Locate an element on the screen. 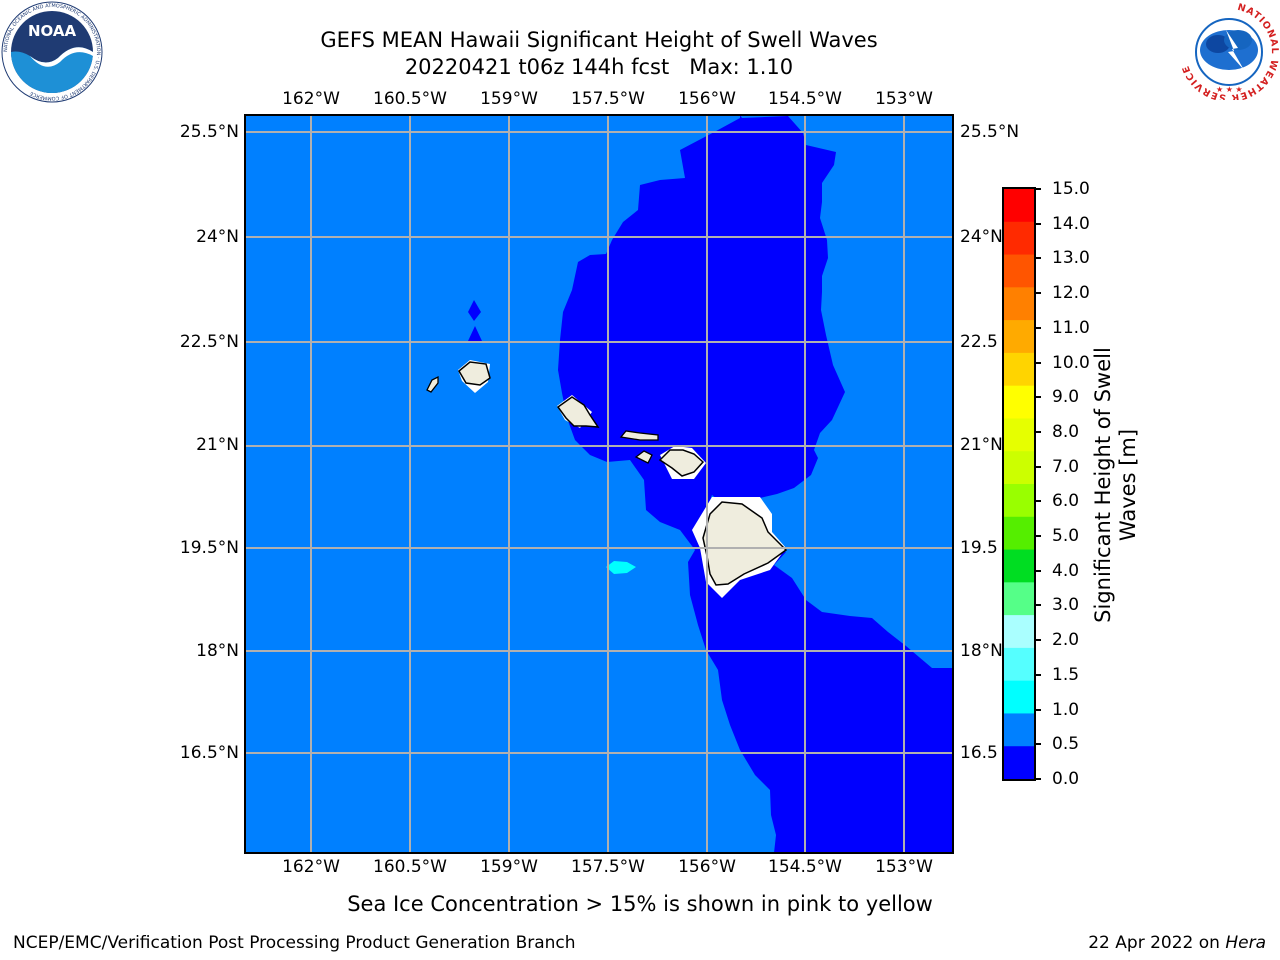 The width and height of the screenshot is (1280, 960). island-hawaii is located at coordinates (745, 543).